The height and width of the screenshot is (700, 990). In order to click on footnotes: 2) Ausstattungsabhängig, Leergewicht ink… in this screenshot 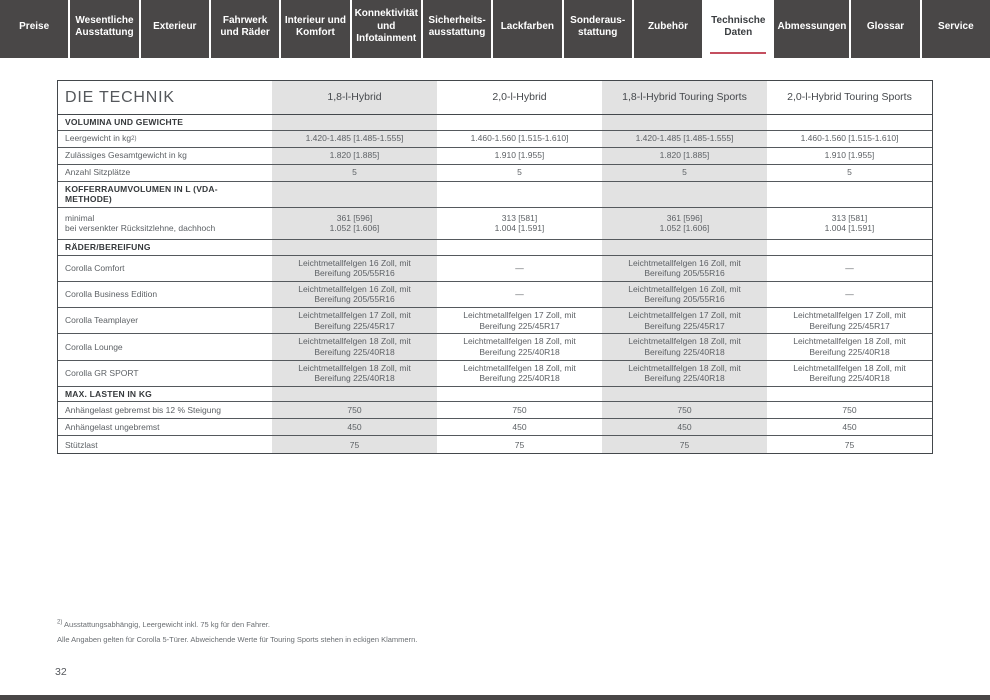, I will do `click(237, 635)`.